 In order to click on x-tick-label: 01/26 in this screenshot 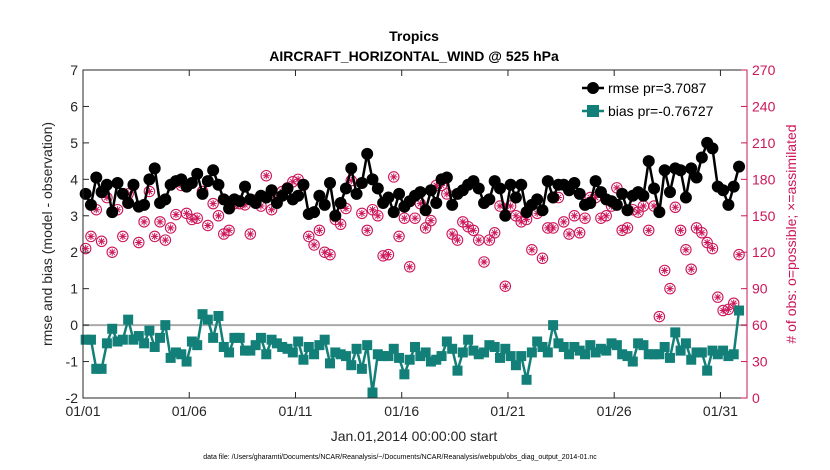, I will do `click(614, 411)`.